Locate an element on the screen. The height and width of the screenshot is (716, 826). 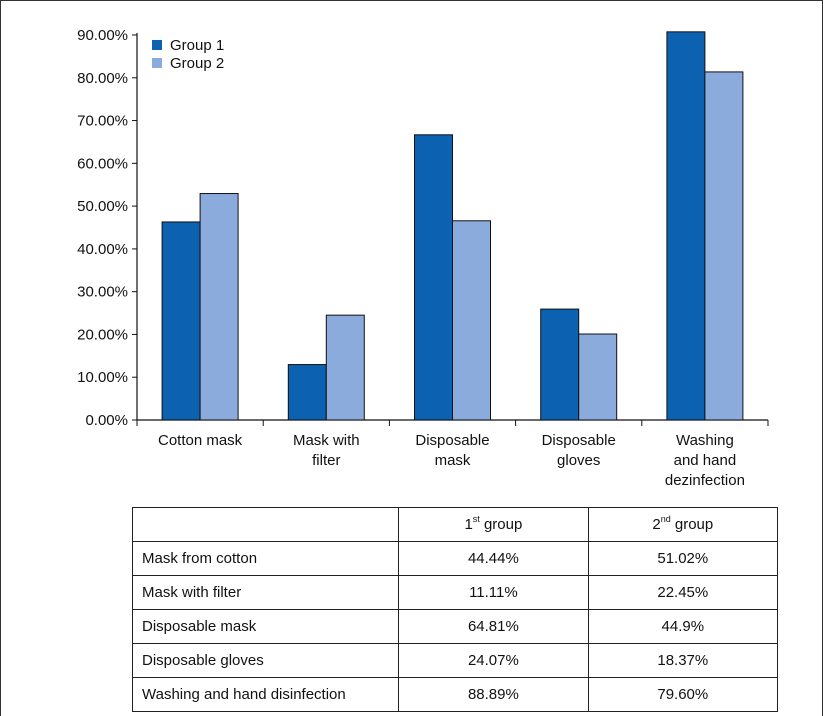
table-row: Disposable gloves 24.07% 18.37% is located at coordinates (455, 660).